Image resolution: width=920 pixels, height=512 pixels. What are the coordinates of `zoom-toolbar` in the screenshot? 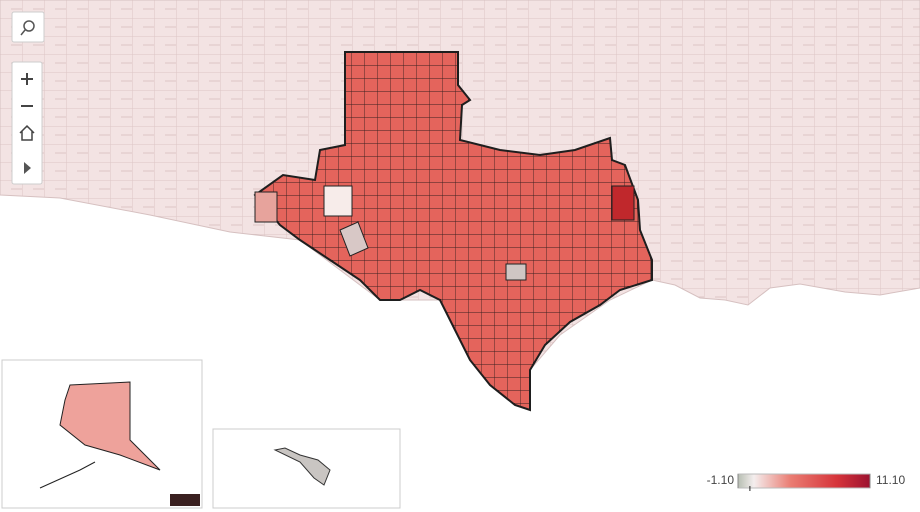 It's located at (27, 123).